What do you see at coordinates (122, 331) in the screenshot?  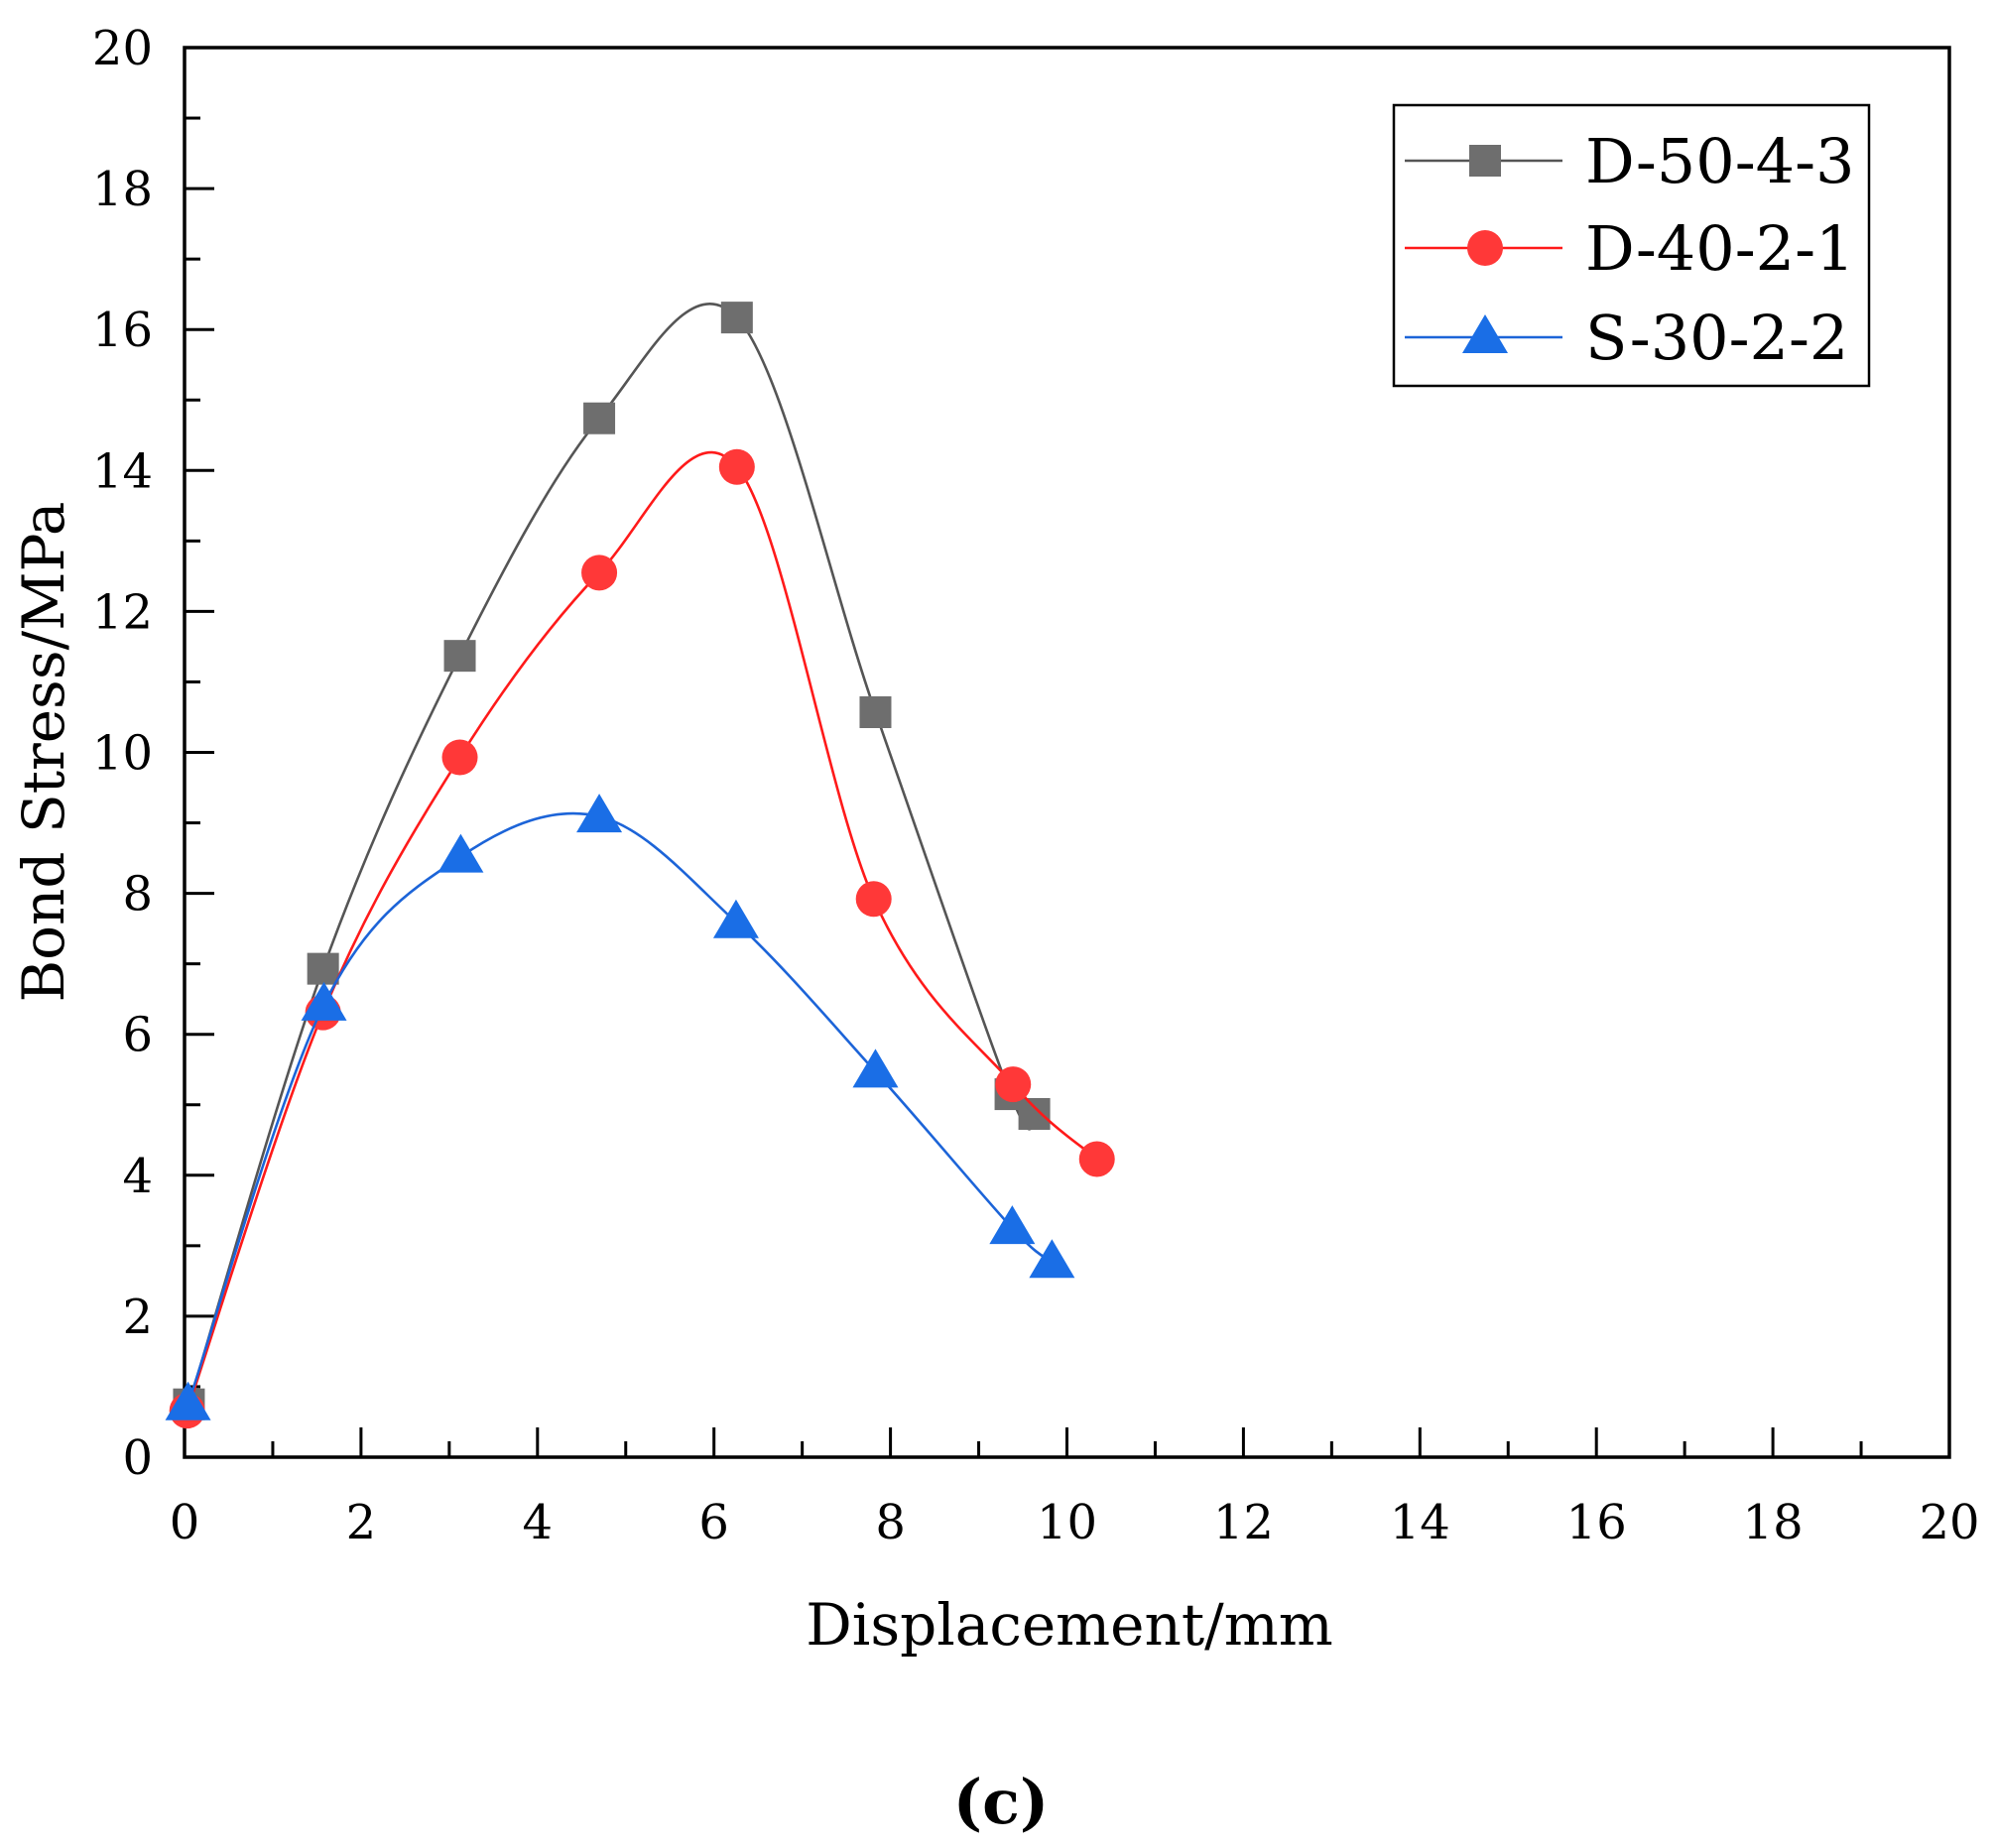 I see `y-tick-label: 16` at bounding box center [122, 331].